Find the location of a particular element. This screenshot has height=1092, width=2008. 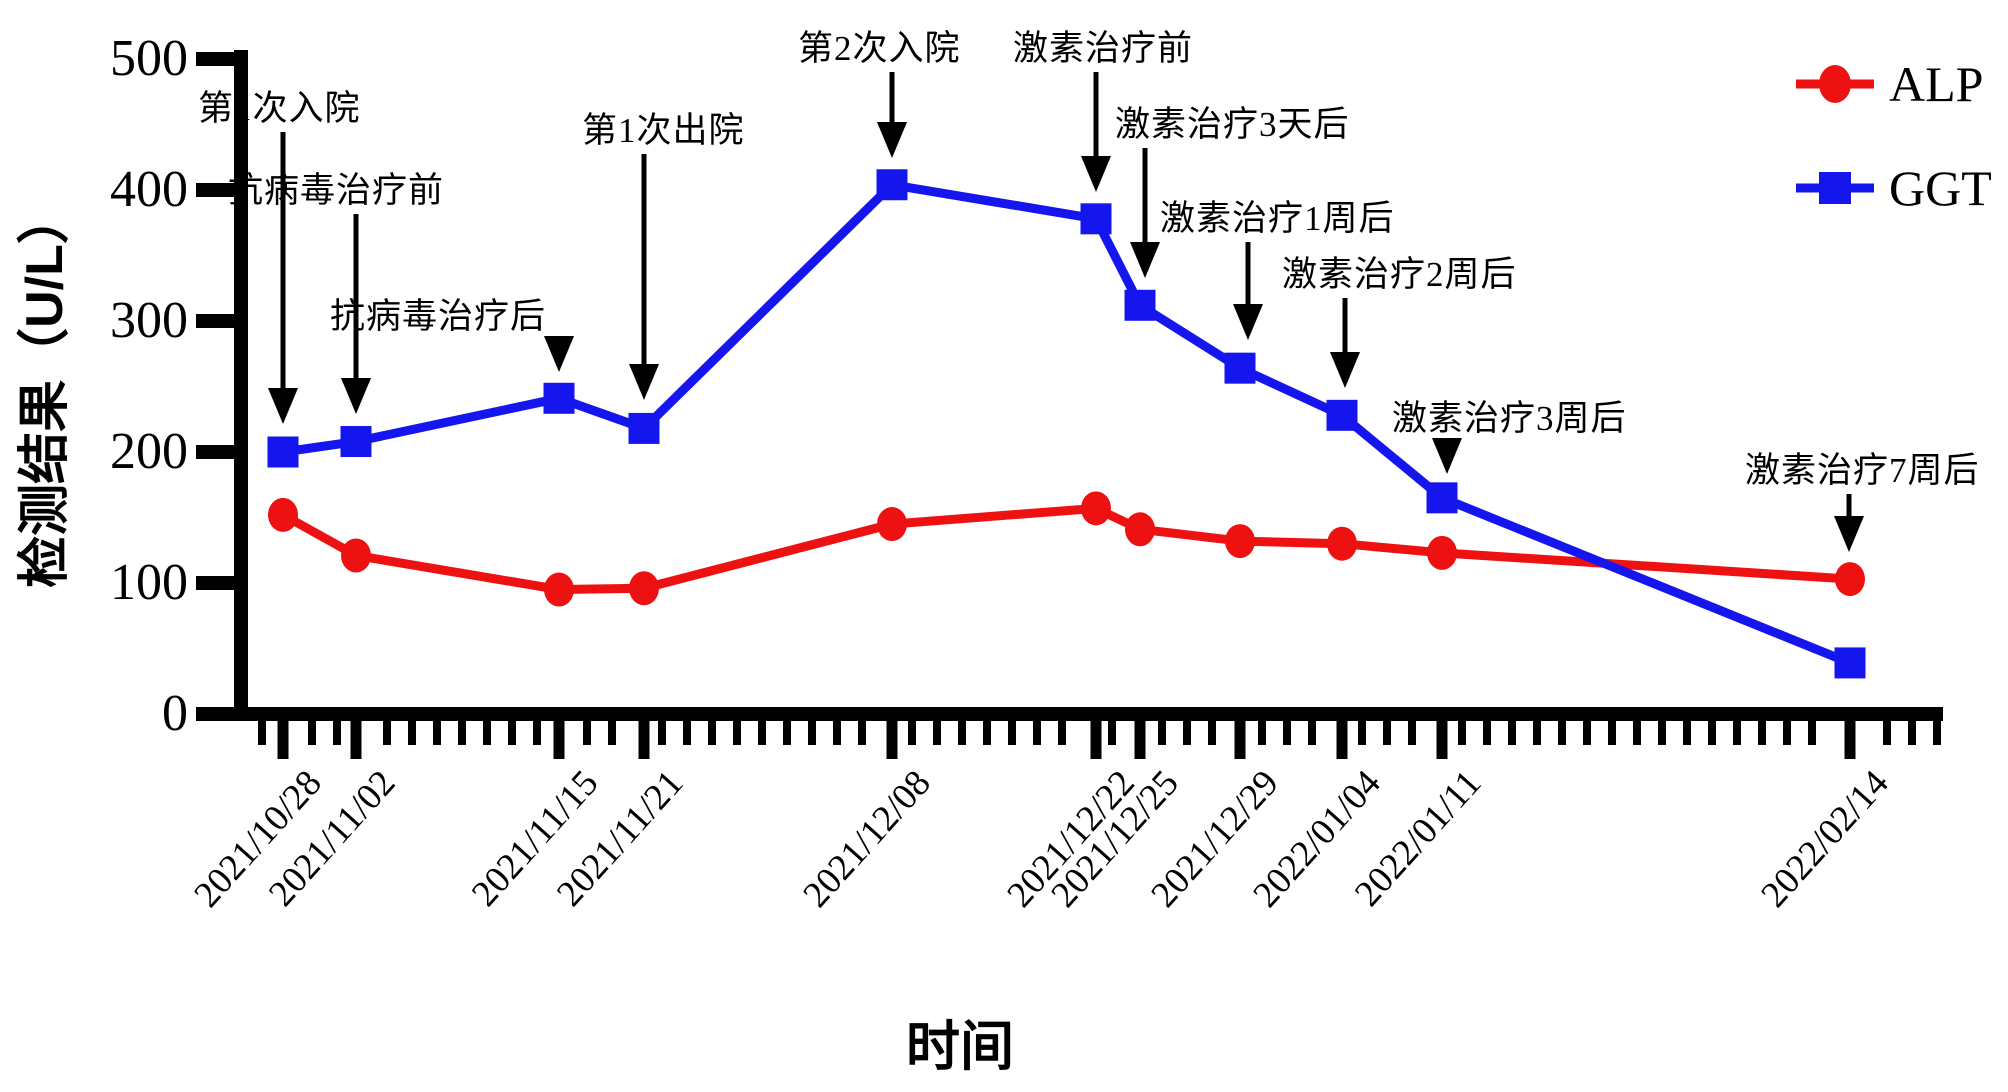

annotation-label: 激素治疗3周后 is located at coordinates (1509, 418).